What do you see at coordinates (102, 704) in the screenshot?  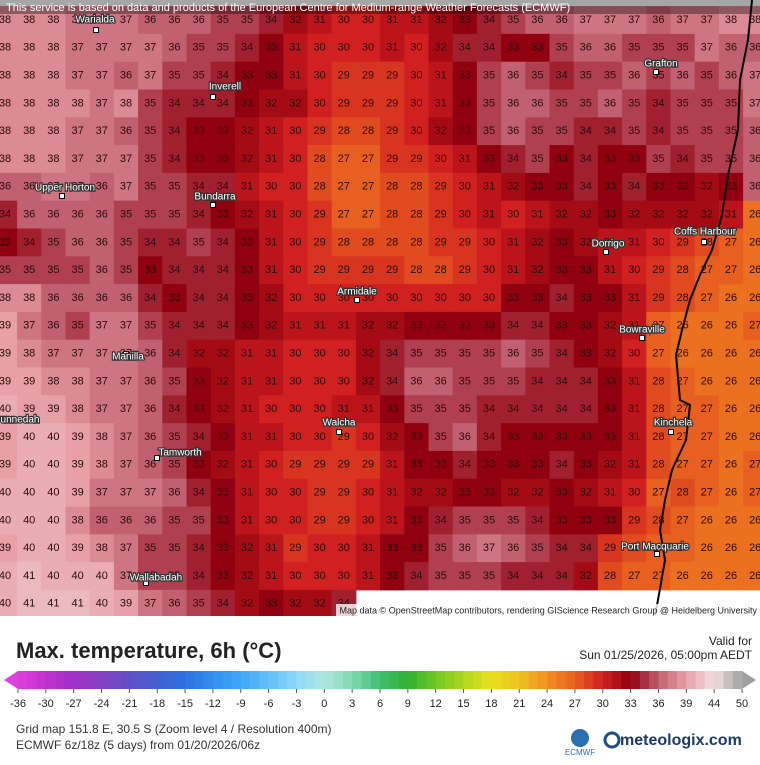 I see `colorbar-label: -24` at bounding box center [102, 704].